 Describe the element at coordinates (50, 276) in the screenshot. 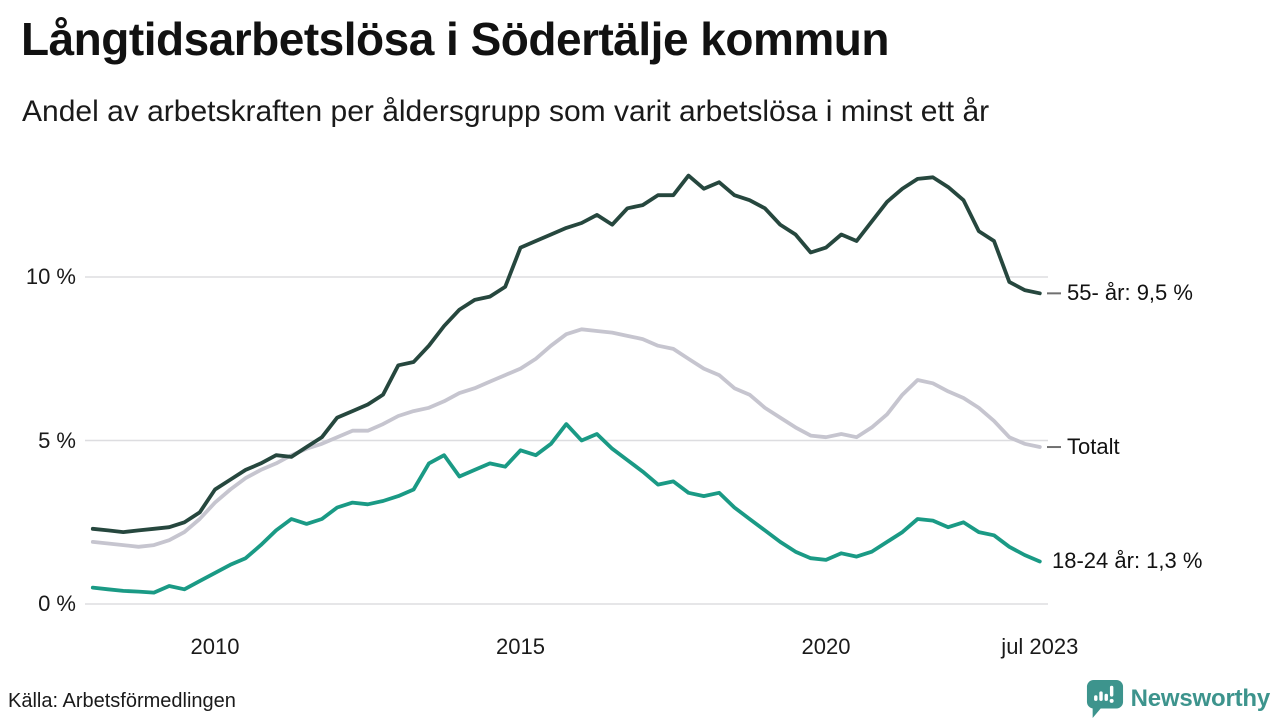

I see `y-axis-tick-label: 10 %` at that location.